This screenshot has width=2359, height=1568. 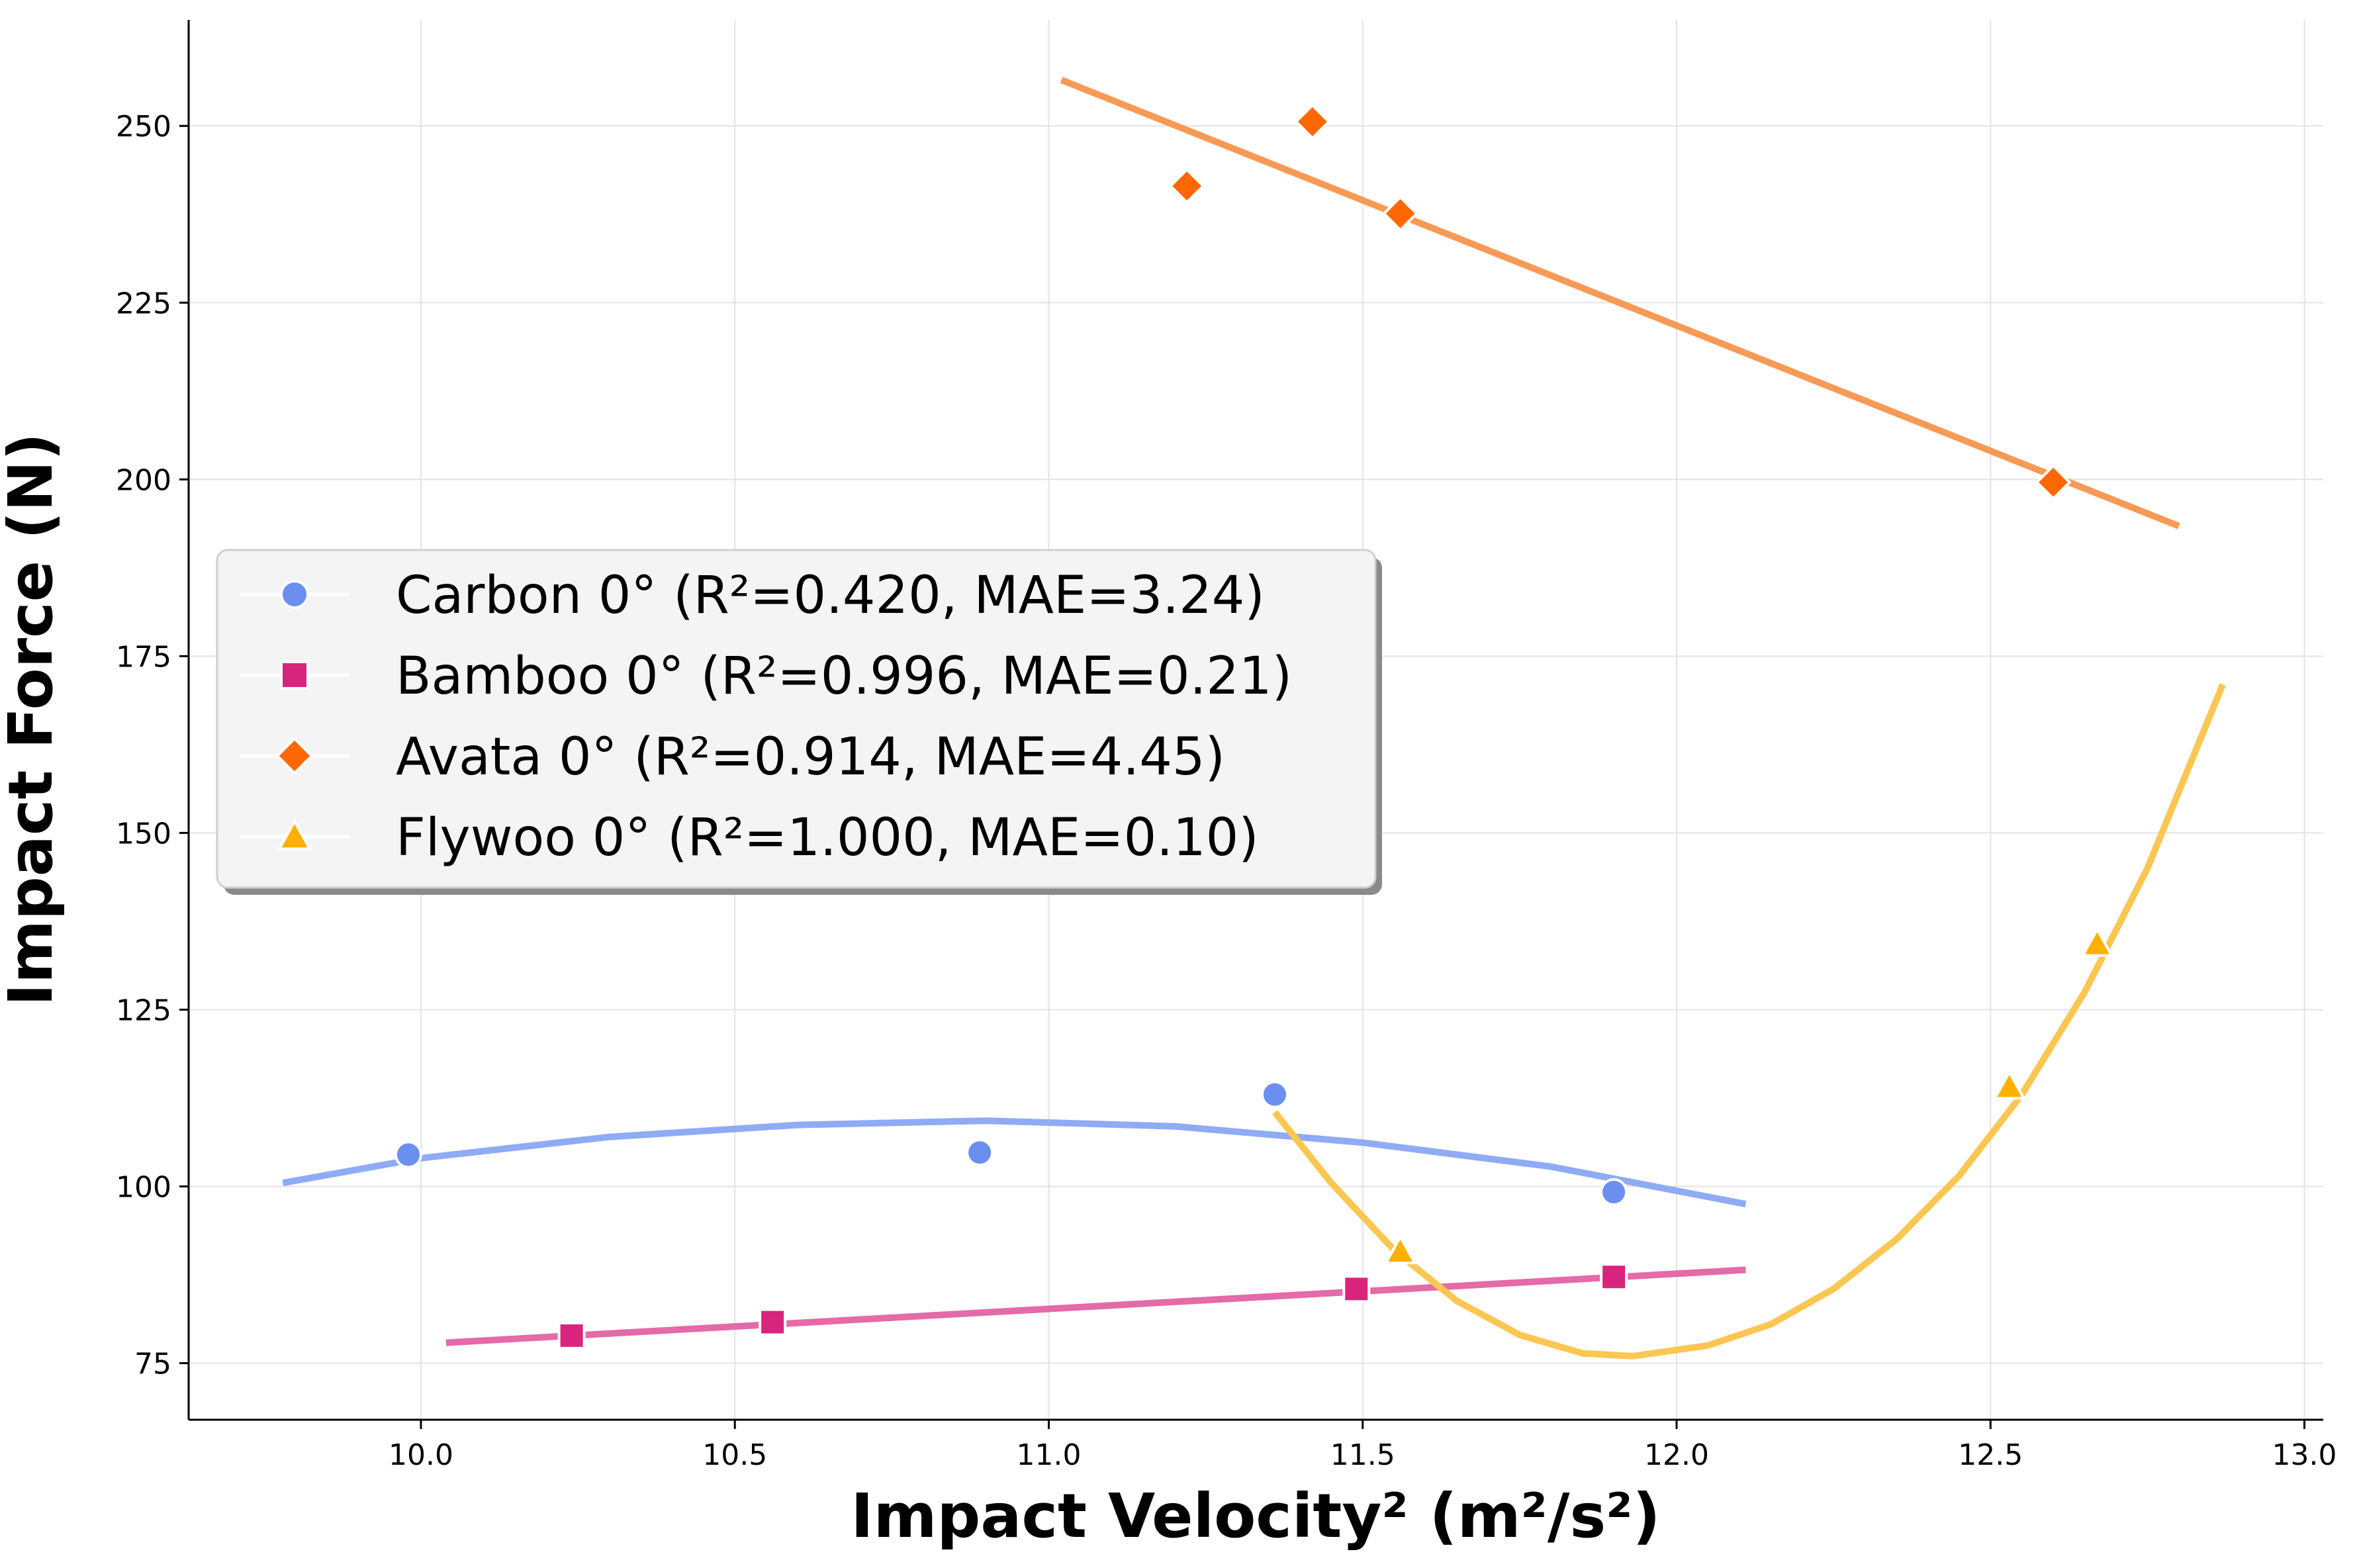 What do you see at coordinates (294, 834) in the screenshot?
I see `flywoo-legend-marker` at bounding box center [294, 834].